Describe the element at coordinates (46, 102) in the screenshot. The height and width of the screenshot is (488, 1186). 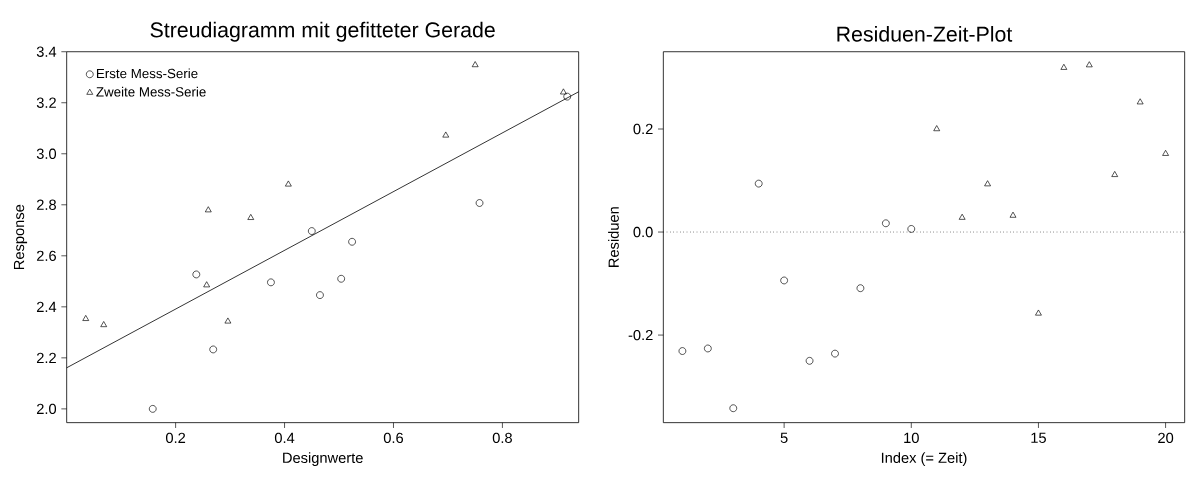
I see `y-tick-label: 3.2` at that location.